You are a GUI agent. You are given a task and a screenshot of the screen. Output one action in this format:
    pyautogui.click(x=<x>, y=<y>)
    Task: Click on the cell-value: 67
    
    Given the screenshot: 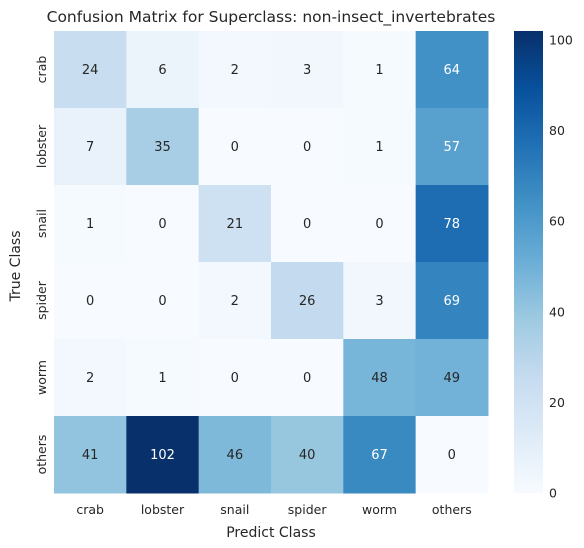 What is the action you would take?
    pyautogui.click(x=379, y=455)
    